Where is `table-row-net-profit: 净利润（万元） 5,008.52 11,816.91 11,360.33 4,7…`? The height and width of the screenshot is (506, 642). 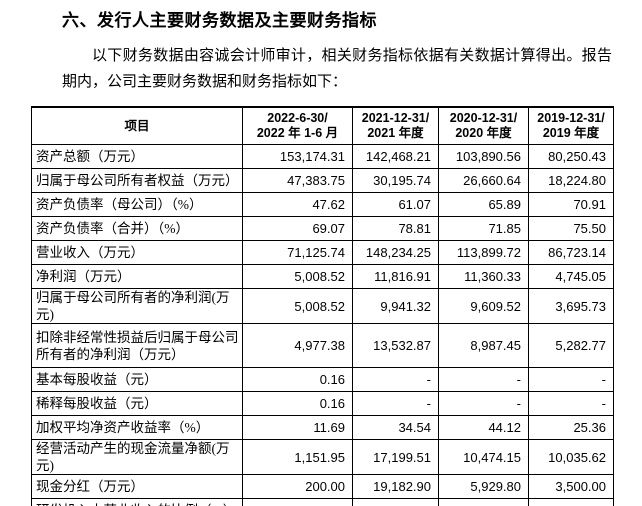
table-row-net-profit: 净利润（万元） 5,008.52 11,816.91 11,360.33 4,7… is located at coordinates (322, 276).